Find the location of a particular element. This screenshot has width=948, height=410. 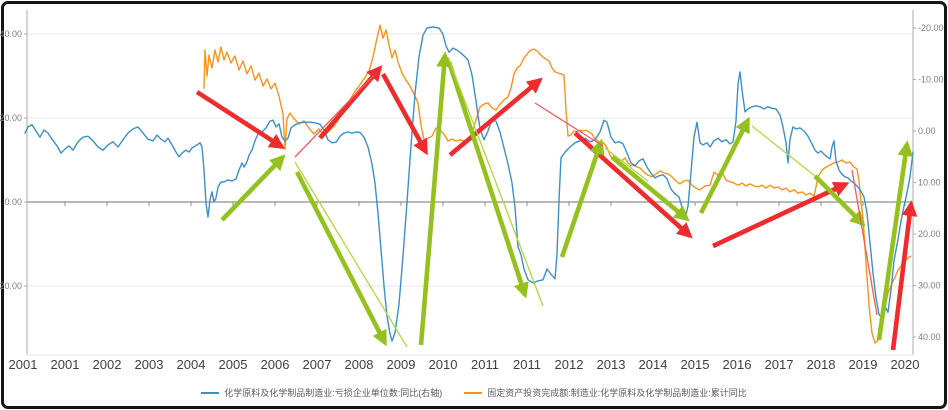

right-axis-tick-label: -20.00 is located at coordinates (931, 28).